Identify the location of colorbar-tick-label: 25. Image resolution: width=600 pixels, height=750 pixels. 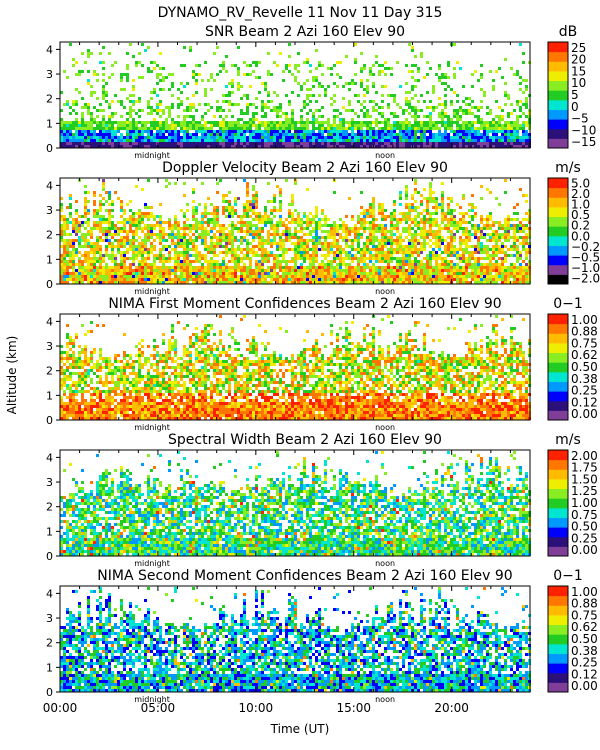
(578, 48).